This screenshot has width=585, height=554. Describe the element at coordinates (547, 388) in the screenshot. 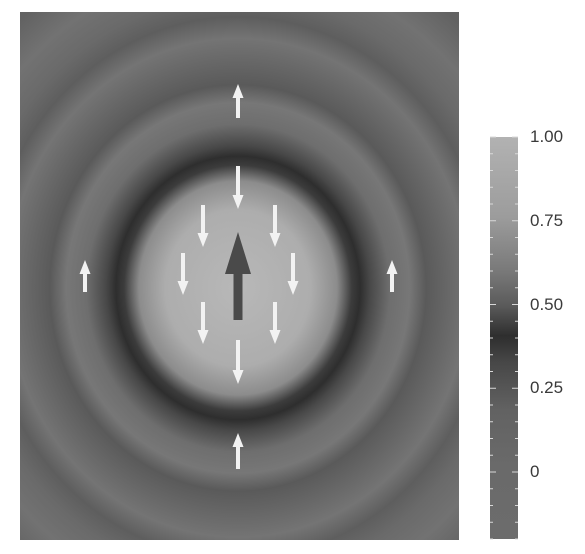

I see `colorbar-tick-label: 0.25` at that location.